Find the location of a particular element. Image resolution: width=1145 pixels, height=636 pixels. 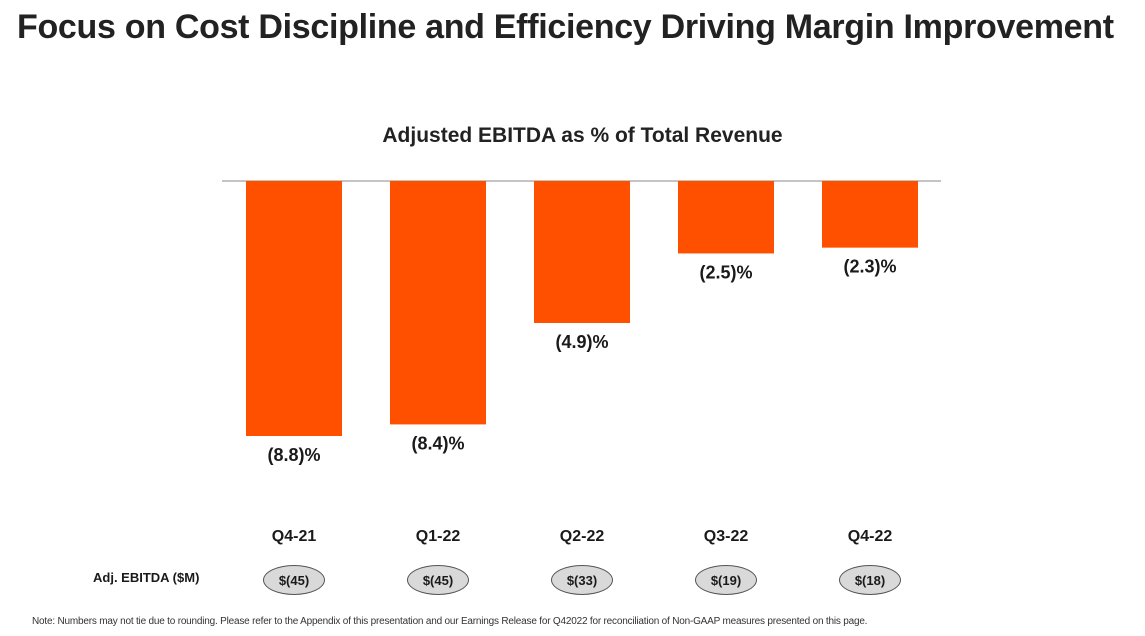

data-label-q4-22: (2.3)% is located at coordinates (869, 267).